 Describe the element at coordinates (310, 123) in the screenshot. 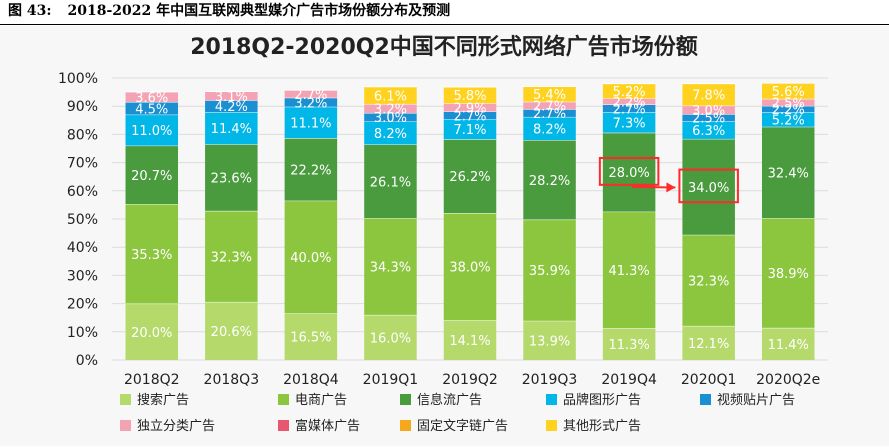

I see `data-label: 11.1%` at that location.